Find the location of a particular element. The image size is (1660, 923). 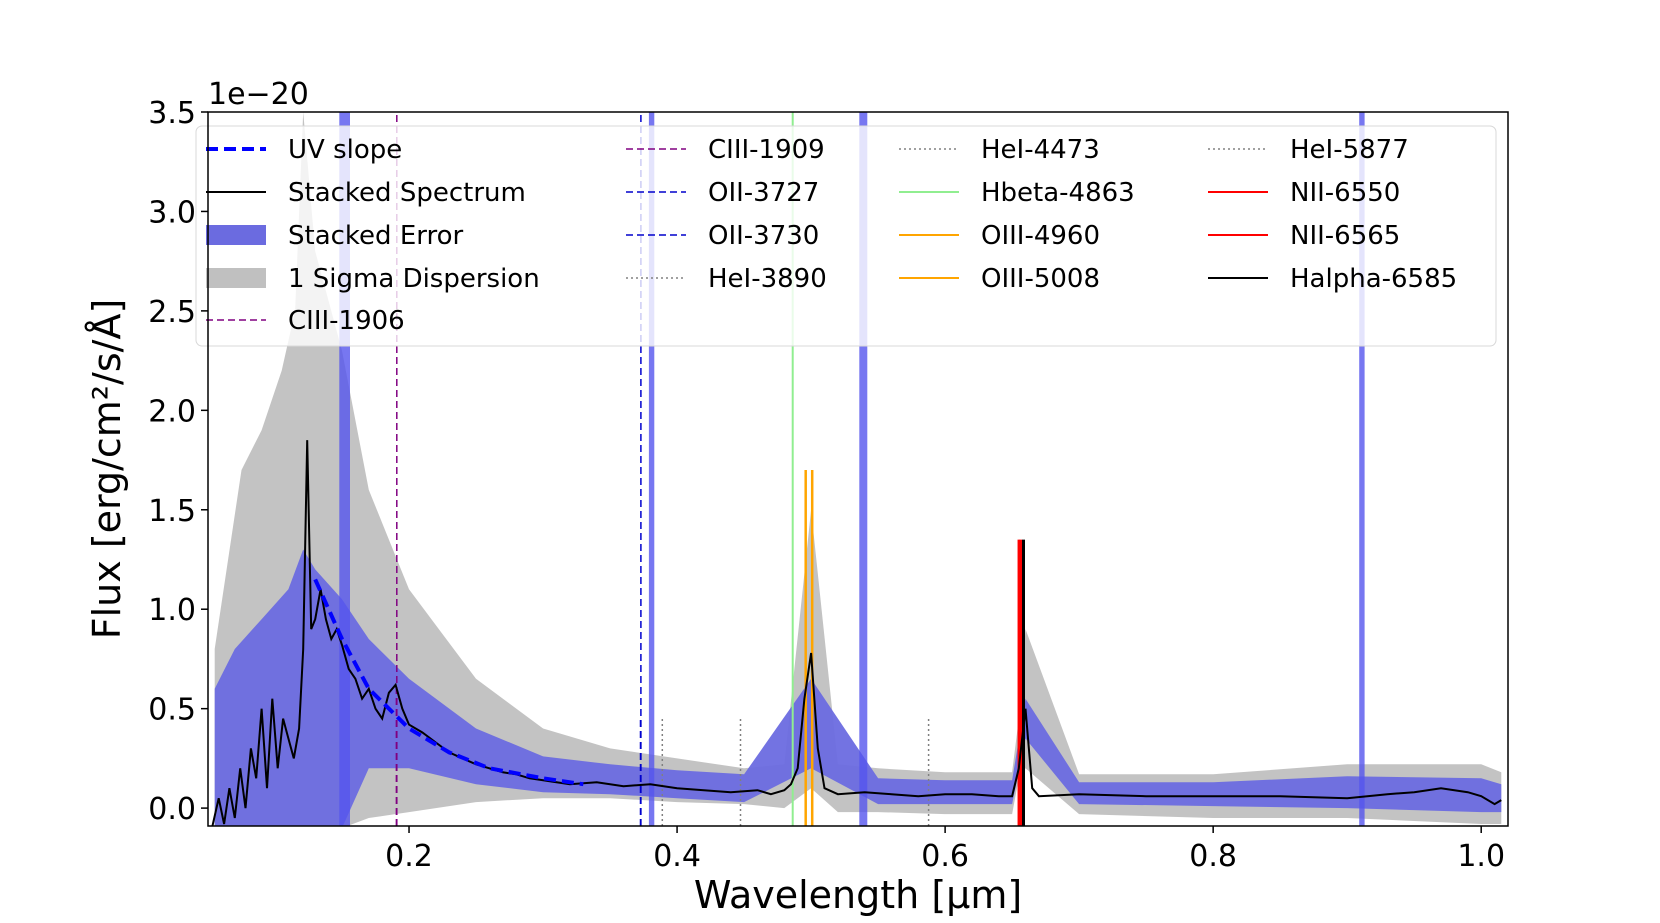

y-offset-label: 1e−20 is located at coordinates (258, 94).